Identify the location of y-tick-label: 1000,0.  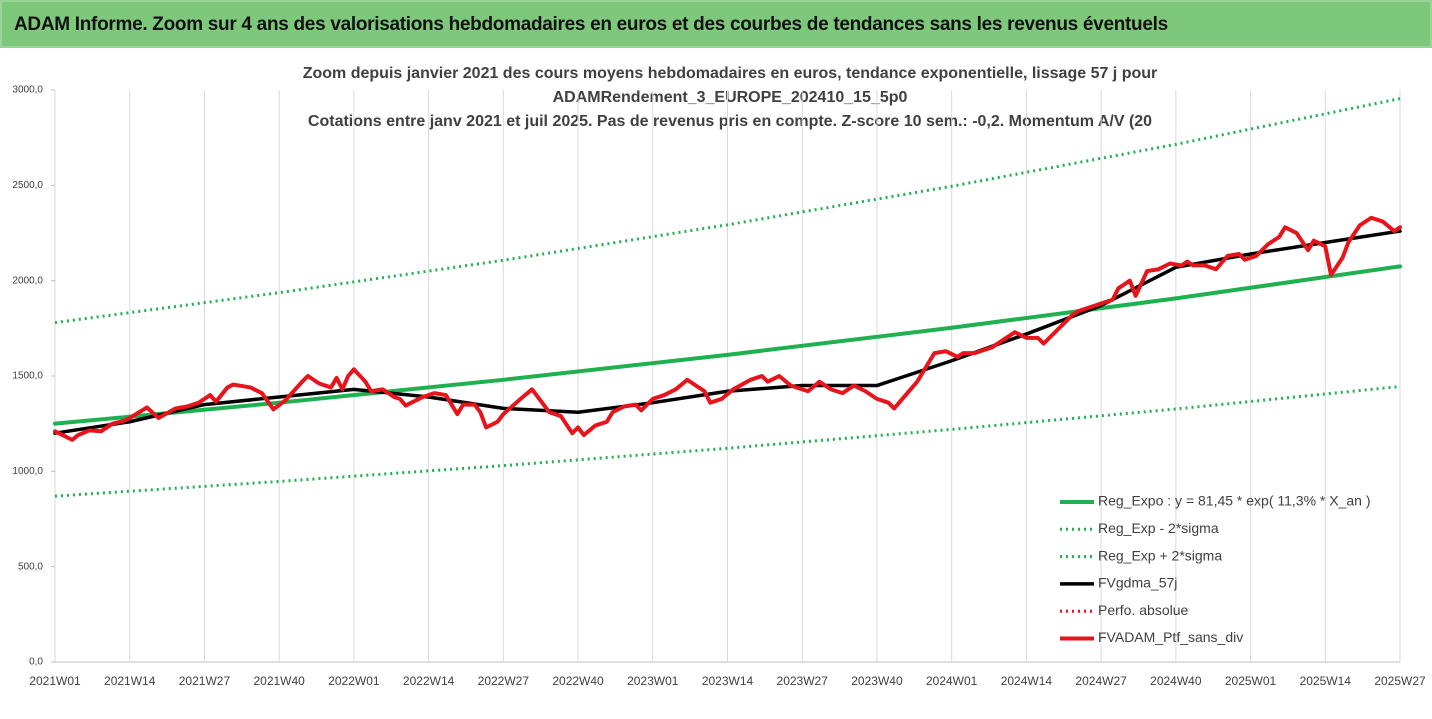
(27, 471).